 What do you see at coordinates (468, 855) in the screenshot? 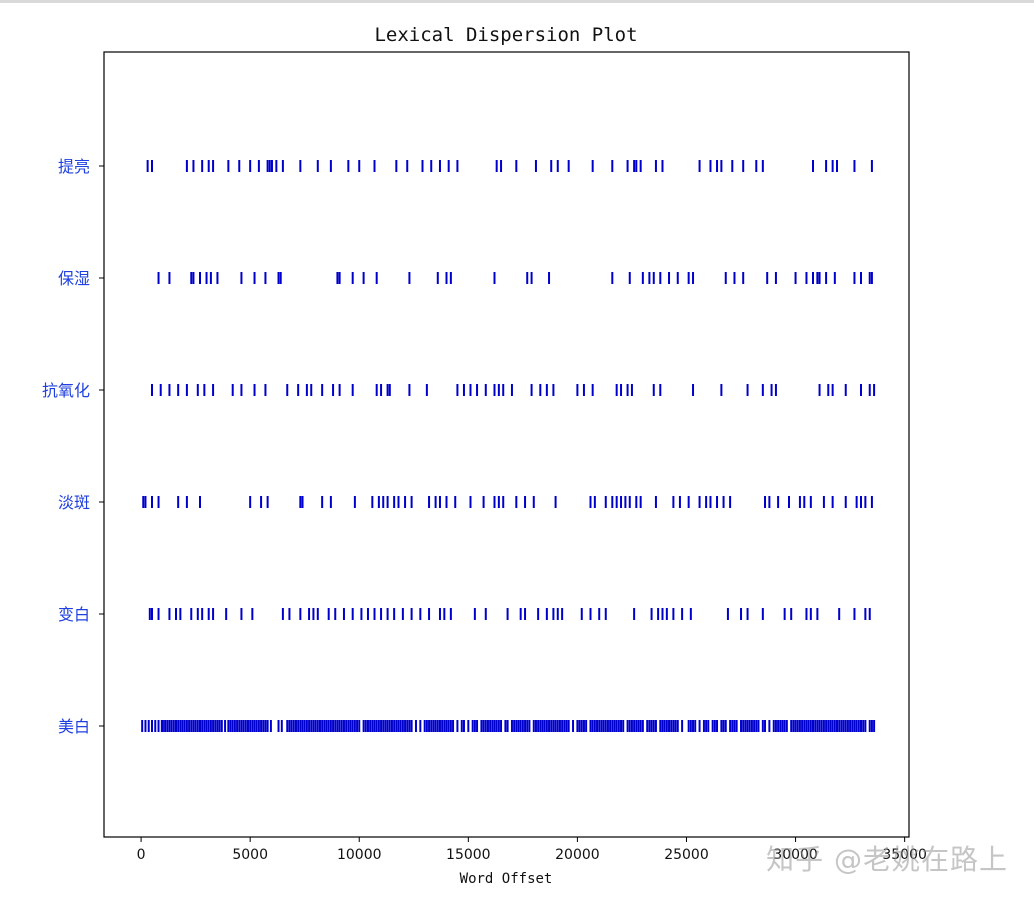
I see `x-tick-label: 15000` at bounding box center [468, 855].